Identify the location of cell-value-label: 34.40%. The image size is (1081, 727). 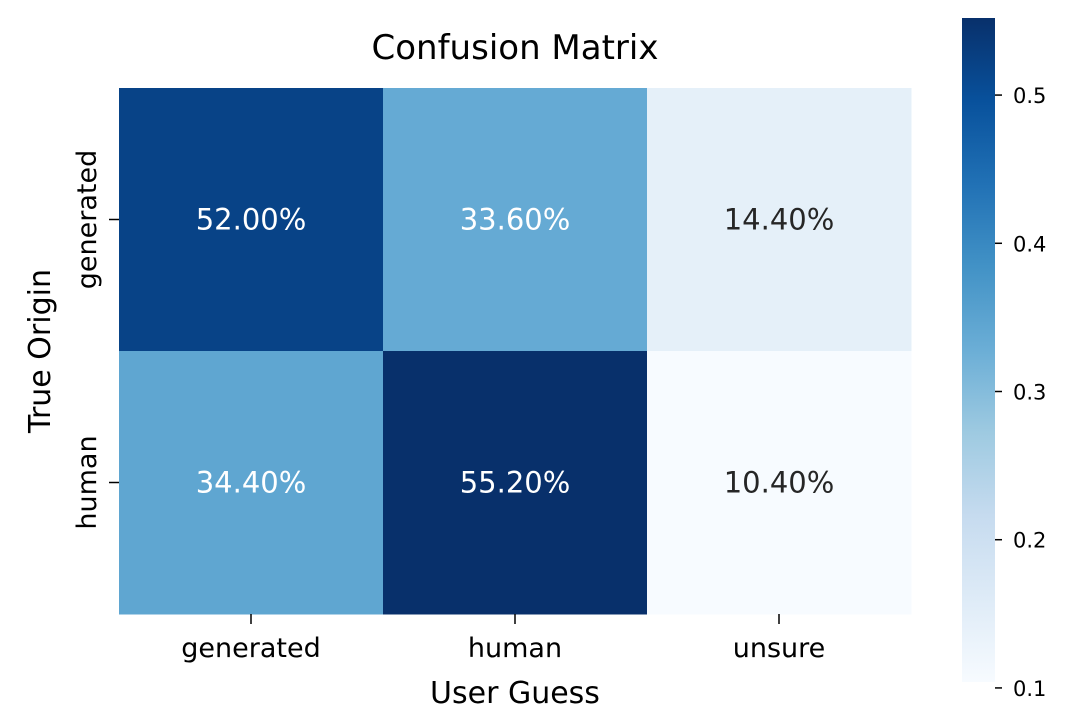
(251, 483).